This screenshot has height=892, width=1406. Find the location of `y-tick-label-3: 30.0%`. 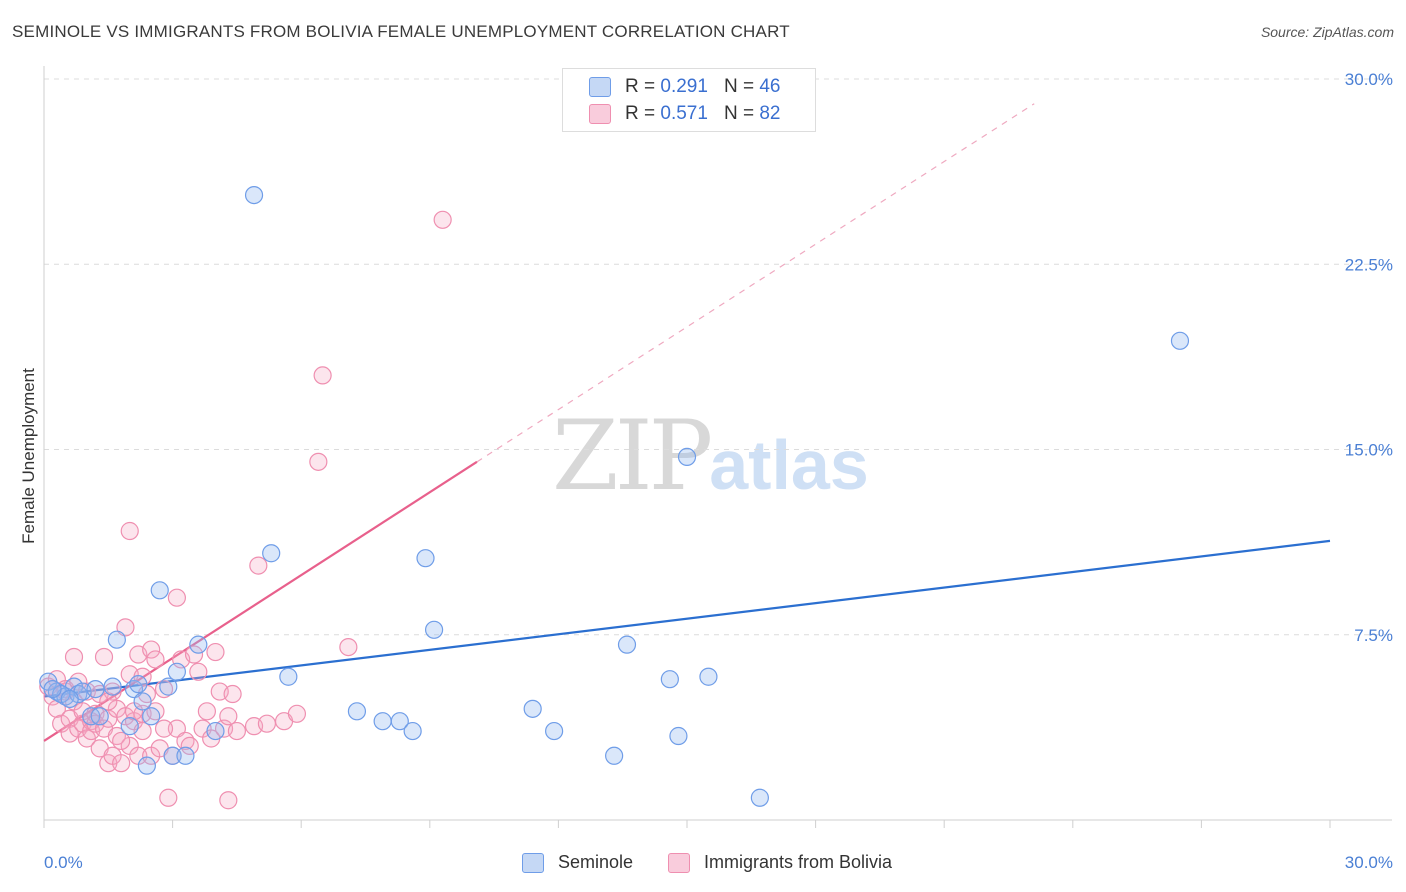

y-tick-label-3: 30.0% is located at coordinates (1369, 79).